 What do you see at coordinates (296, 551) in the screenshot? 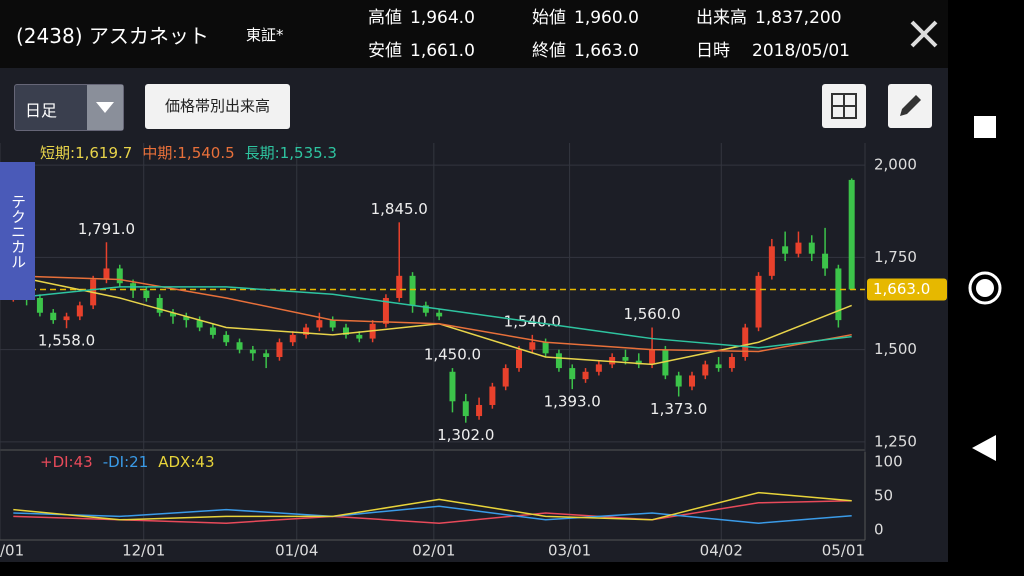
I see `x-tick-label: 01/04` at bounding box center [296, 551].